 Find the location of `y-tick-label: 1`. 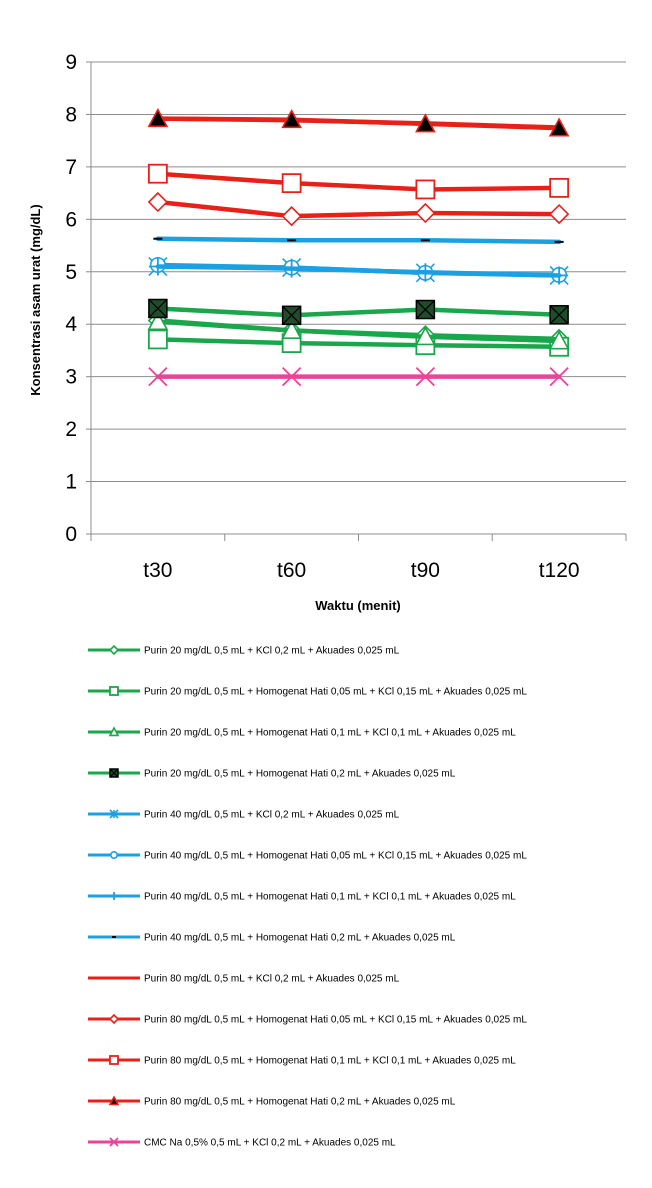

y-tick-label: 1 is located at coordinates (71, 482).